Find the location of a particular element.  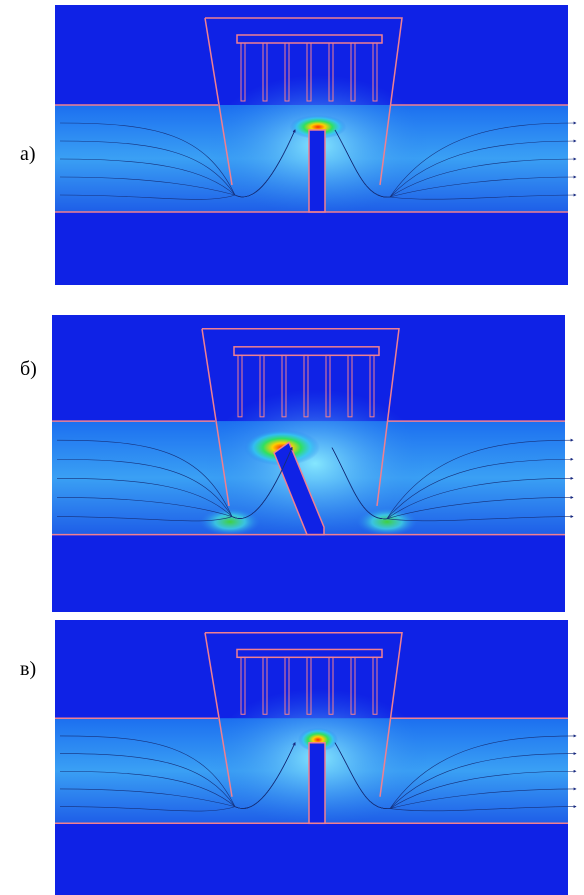

panel-label: а) is located at coordinates (28, 154).